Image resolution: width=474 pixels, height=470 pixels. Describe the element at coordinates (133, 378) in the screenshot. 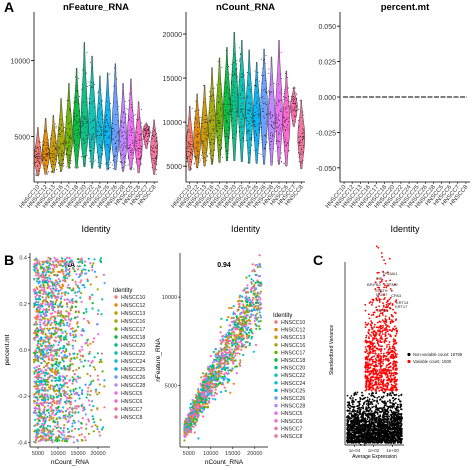

I see `legend-entry: HNSCC26` at that location.